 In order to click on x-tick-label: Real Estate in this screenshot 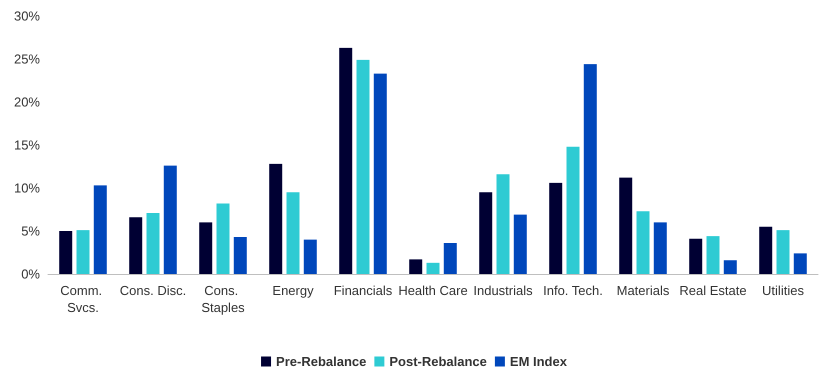, I will do `click(713, 290)`.